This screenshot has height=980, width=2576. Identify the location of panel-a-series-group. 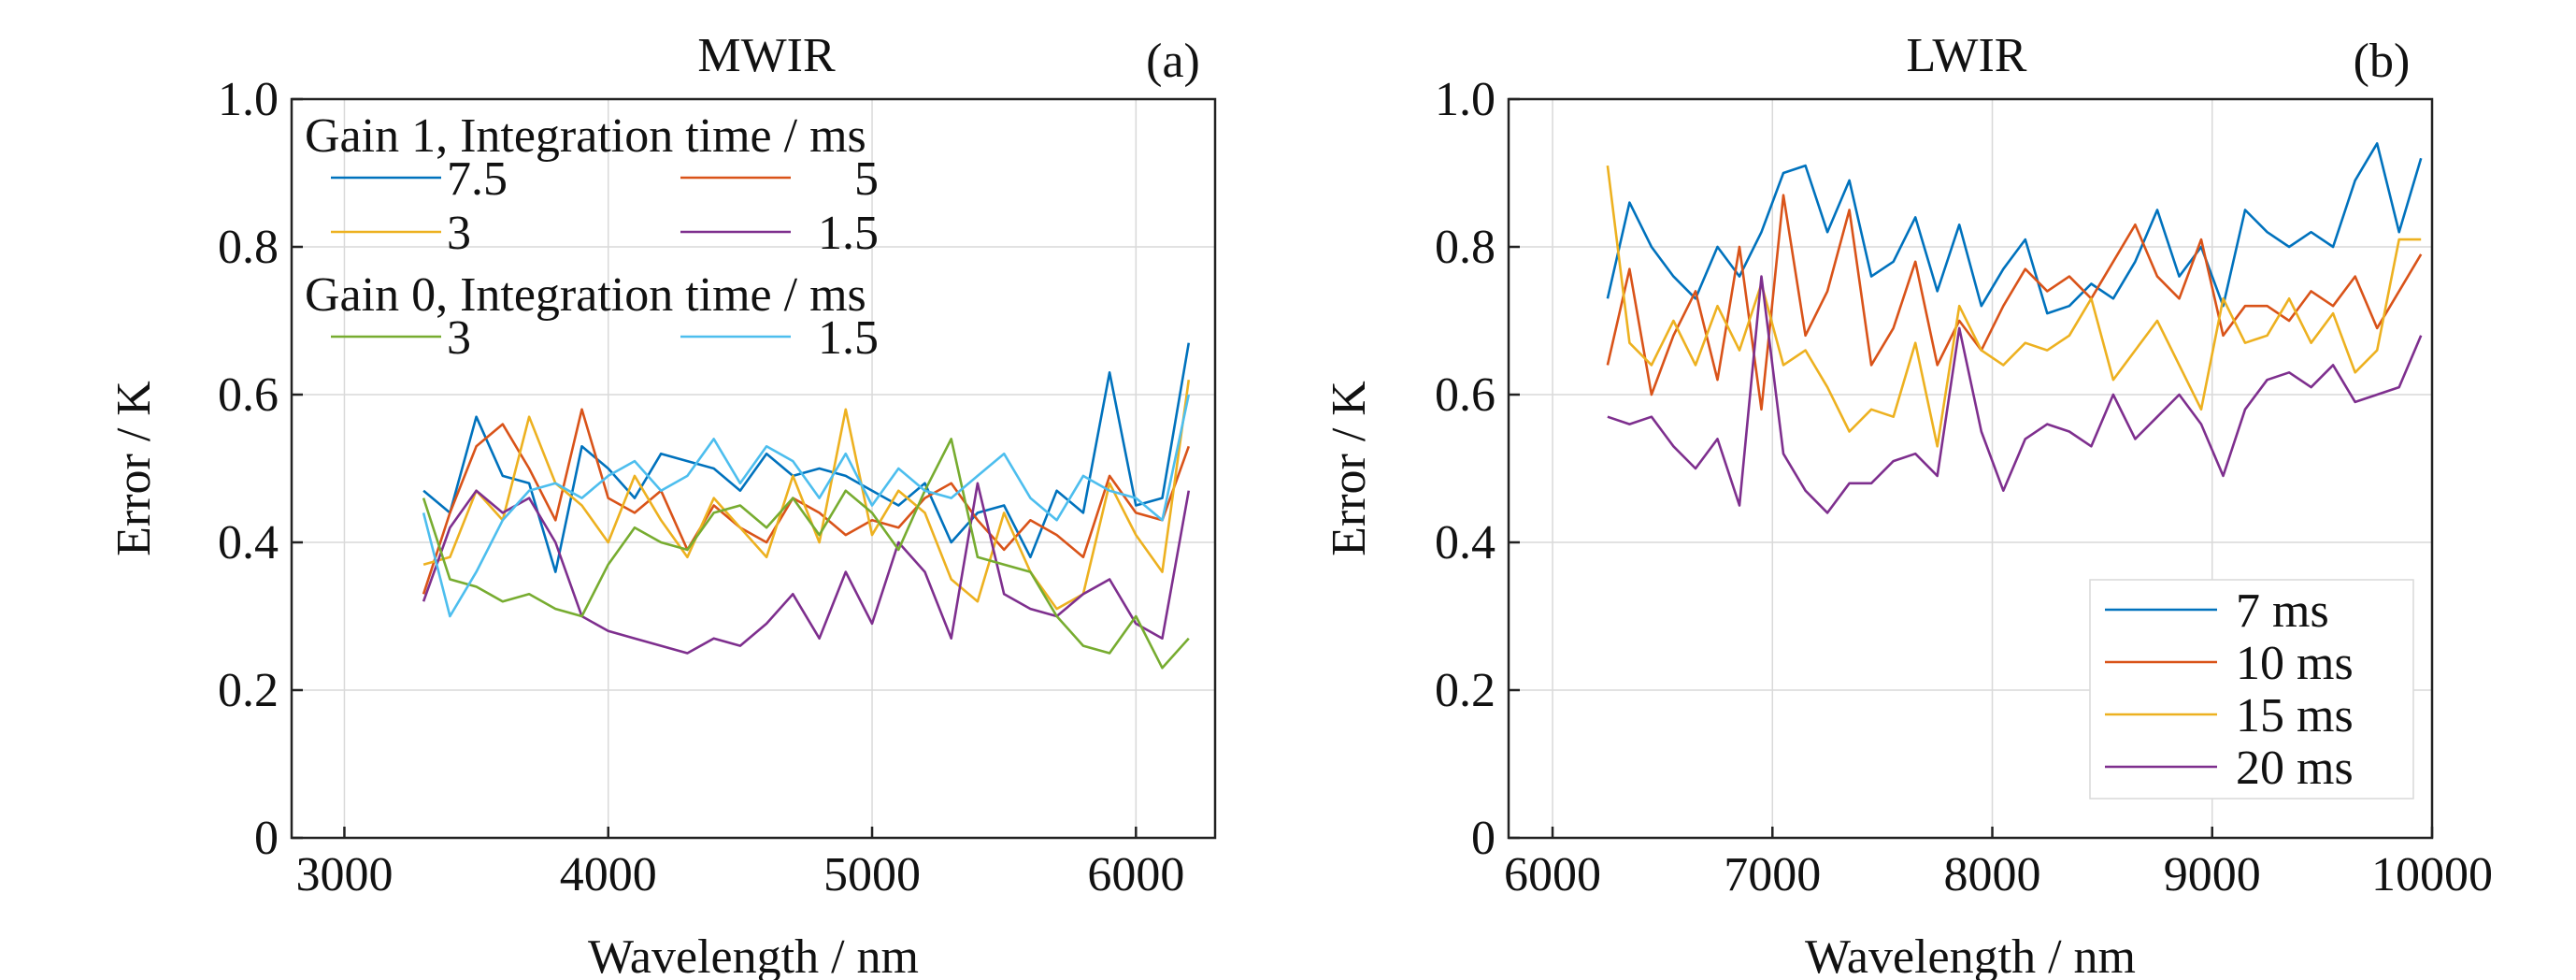
(806, 506).